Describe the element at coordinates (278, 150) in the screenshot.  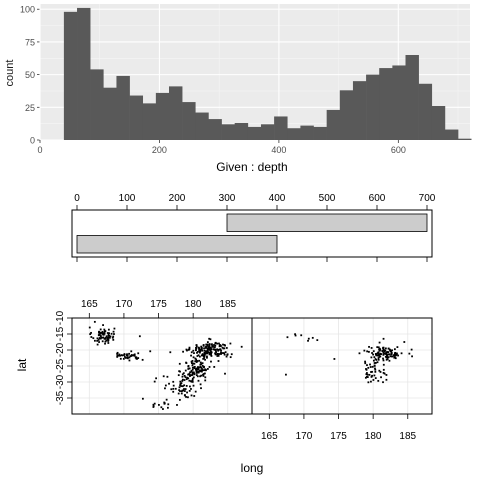
I see `histogram-x-tick-label: 400` at that location.